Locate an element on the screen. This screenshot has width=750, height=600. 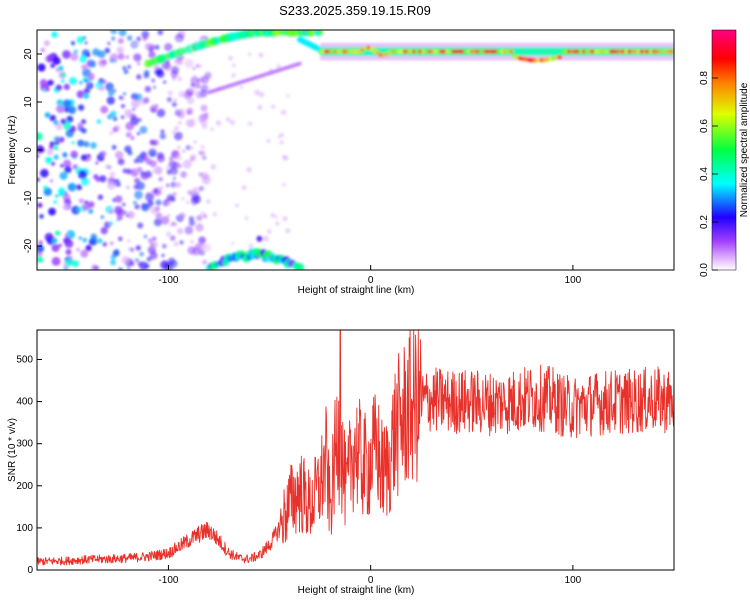
colorbar-ticks: 0.0 0.2 0.4 0.6 0.8 is located at coordinates (708, 174).